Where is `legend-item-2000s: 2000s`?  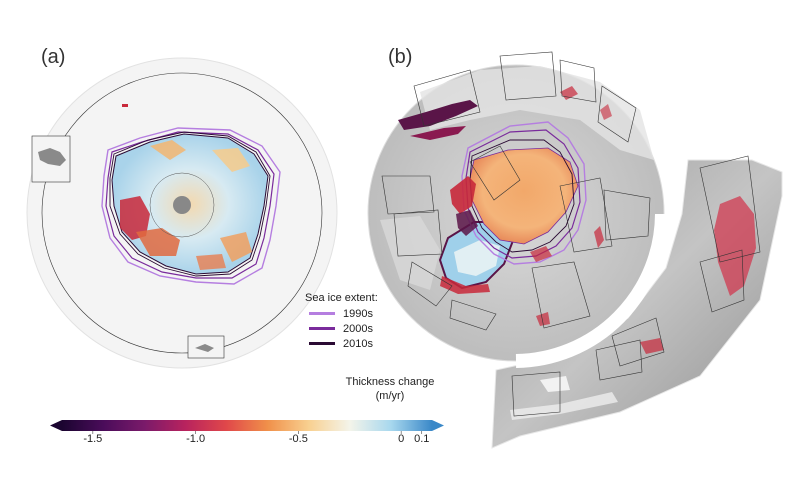
legend-item-2000s: 2000s is located at coordinates (341, 328).